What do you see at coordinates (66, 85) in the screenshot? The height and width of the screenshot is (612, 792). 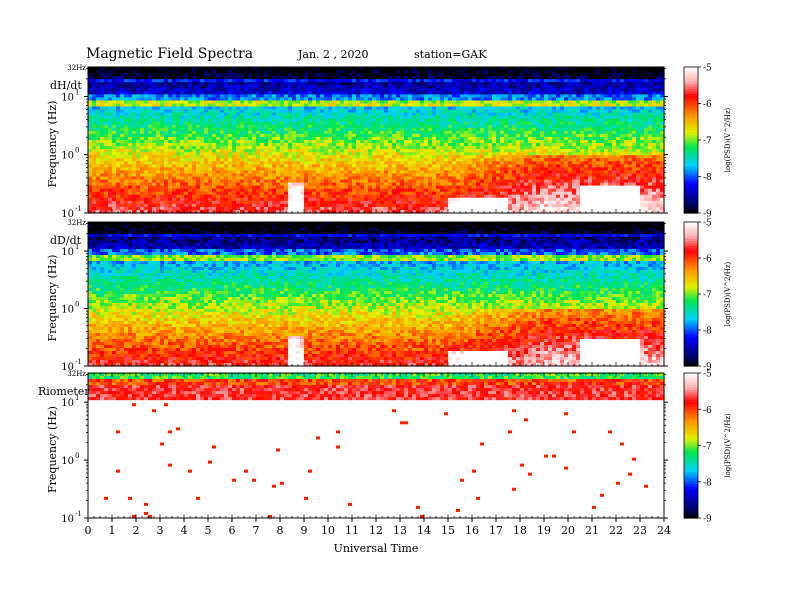 I see `panel-name: dH/dt` at bounding box center [66, 85].